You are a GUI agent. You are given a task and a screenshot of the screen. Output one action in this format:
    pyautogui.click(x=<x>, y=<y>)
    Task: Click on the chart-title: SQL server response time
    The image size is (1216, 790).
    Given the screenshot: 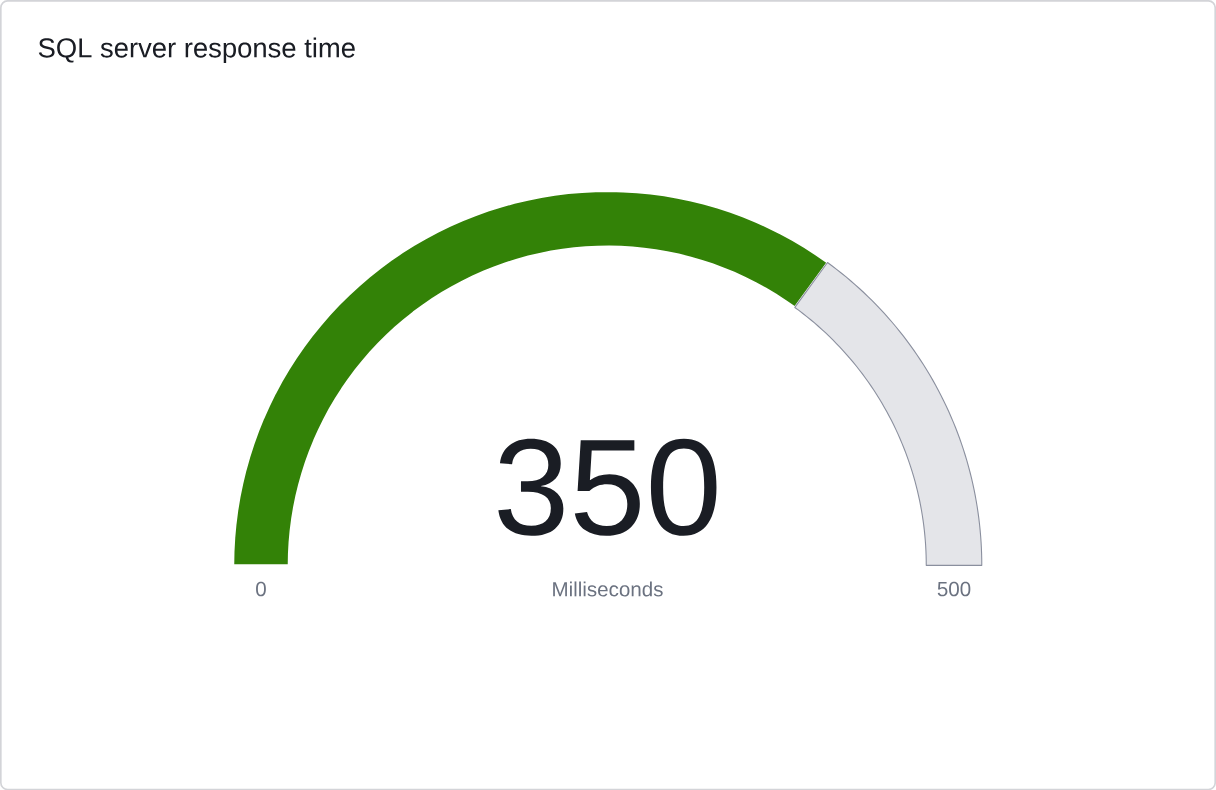 What is the action you would take?
    pyautogui.click(x=196, y=50)
    